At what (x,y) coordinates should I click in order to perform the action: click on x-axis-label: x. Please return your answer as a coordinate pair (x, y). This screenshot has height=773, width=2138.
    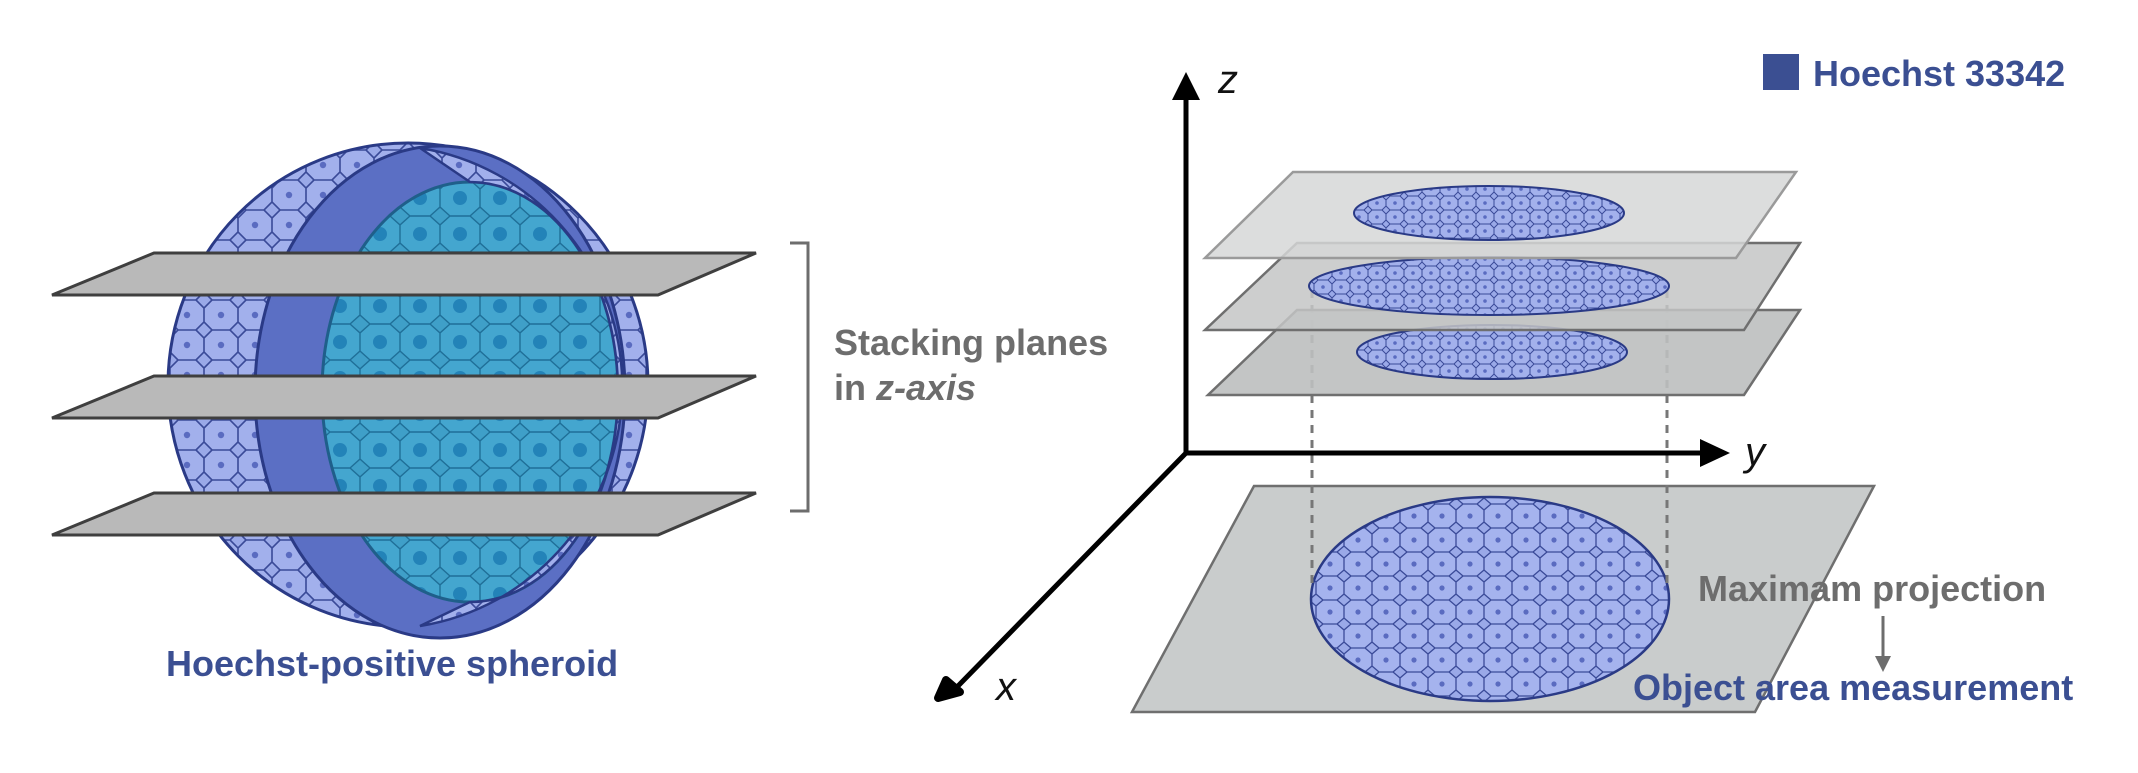
    Looking at the image, I should click on (1006, 687).